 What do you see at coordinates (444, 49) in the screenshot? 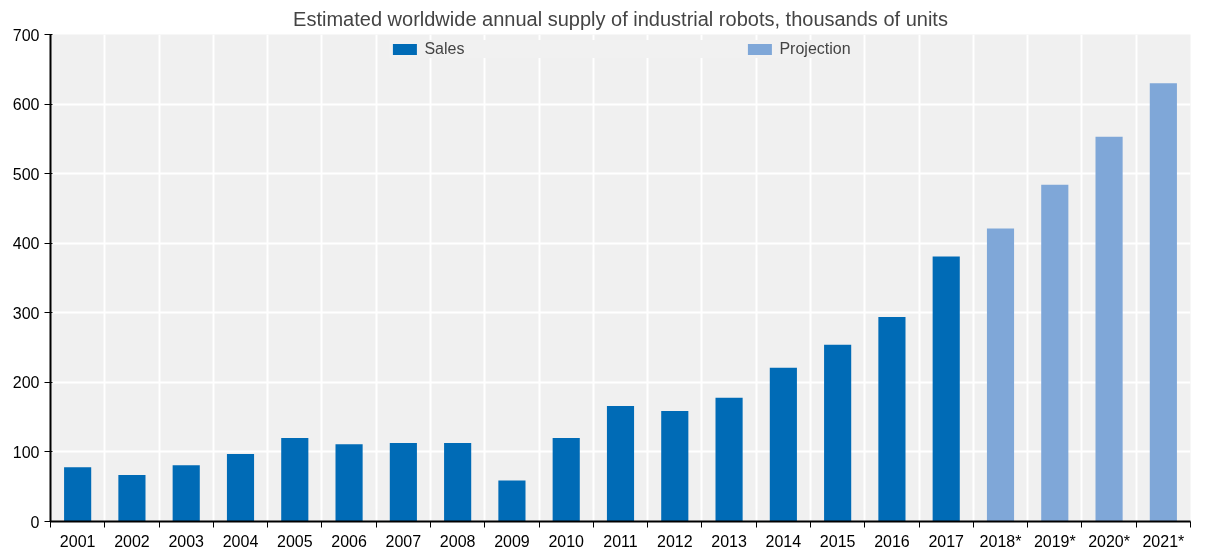
I see `legend-label: Sales` at bounding box center [444, 49].